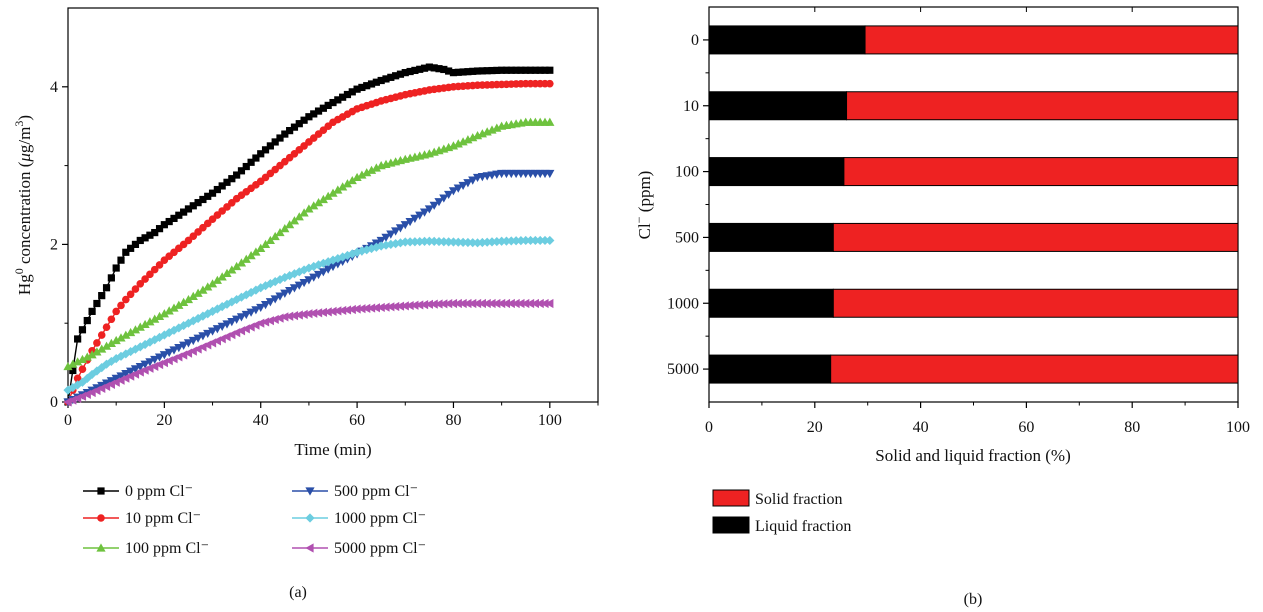  What do you see at coordinates (683, 303) in the screenshot?
I see `y-tick-label-b: 1000` at bounding box center [683, 303].